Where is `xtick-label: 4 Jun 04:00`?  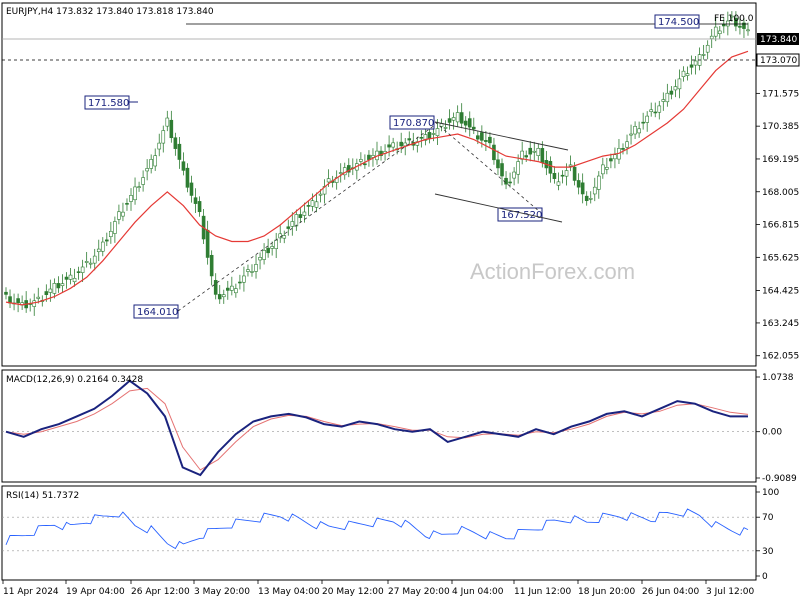
xtick-label: 4 Jun 04:00 is located at coordinates (478, 592).